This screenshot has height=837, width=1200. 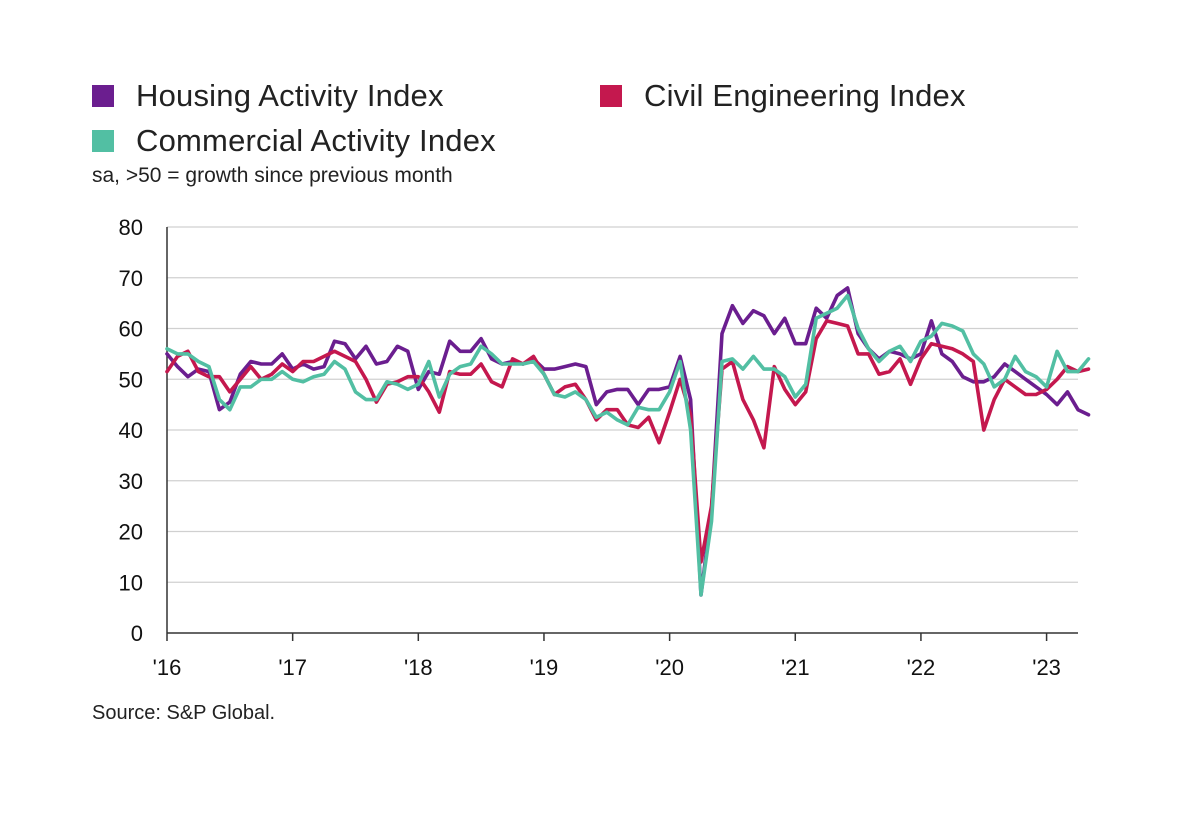 I want to click on legend-label-housing: Housing Activity Index, so click(x=290, y=95).